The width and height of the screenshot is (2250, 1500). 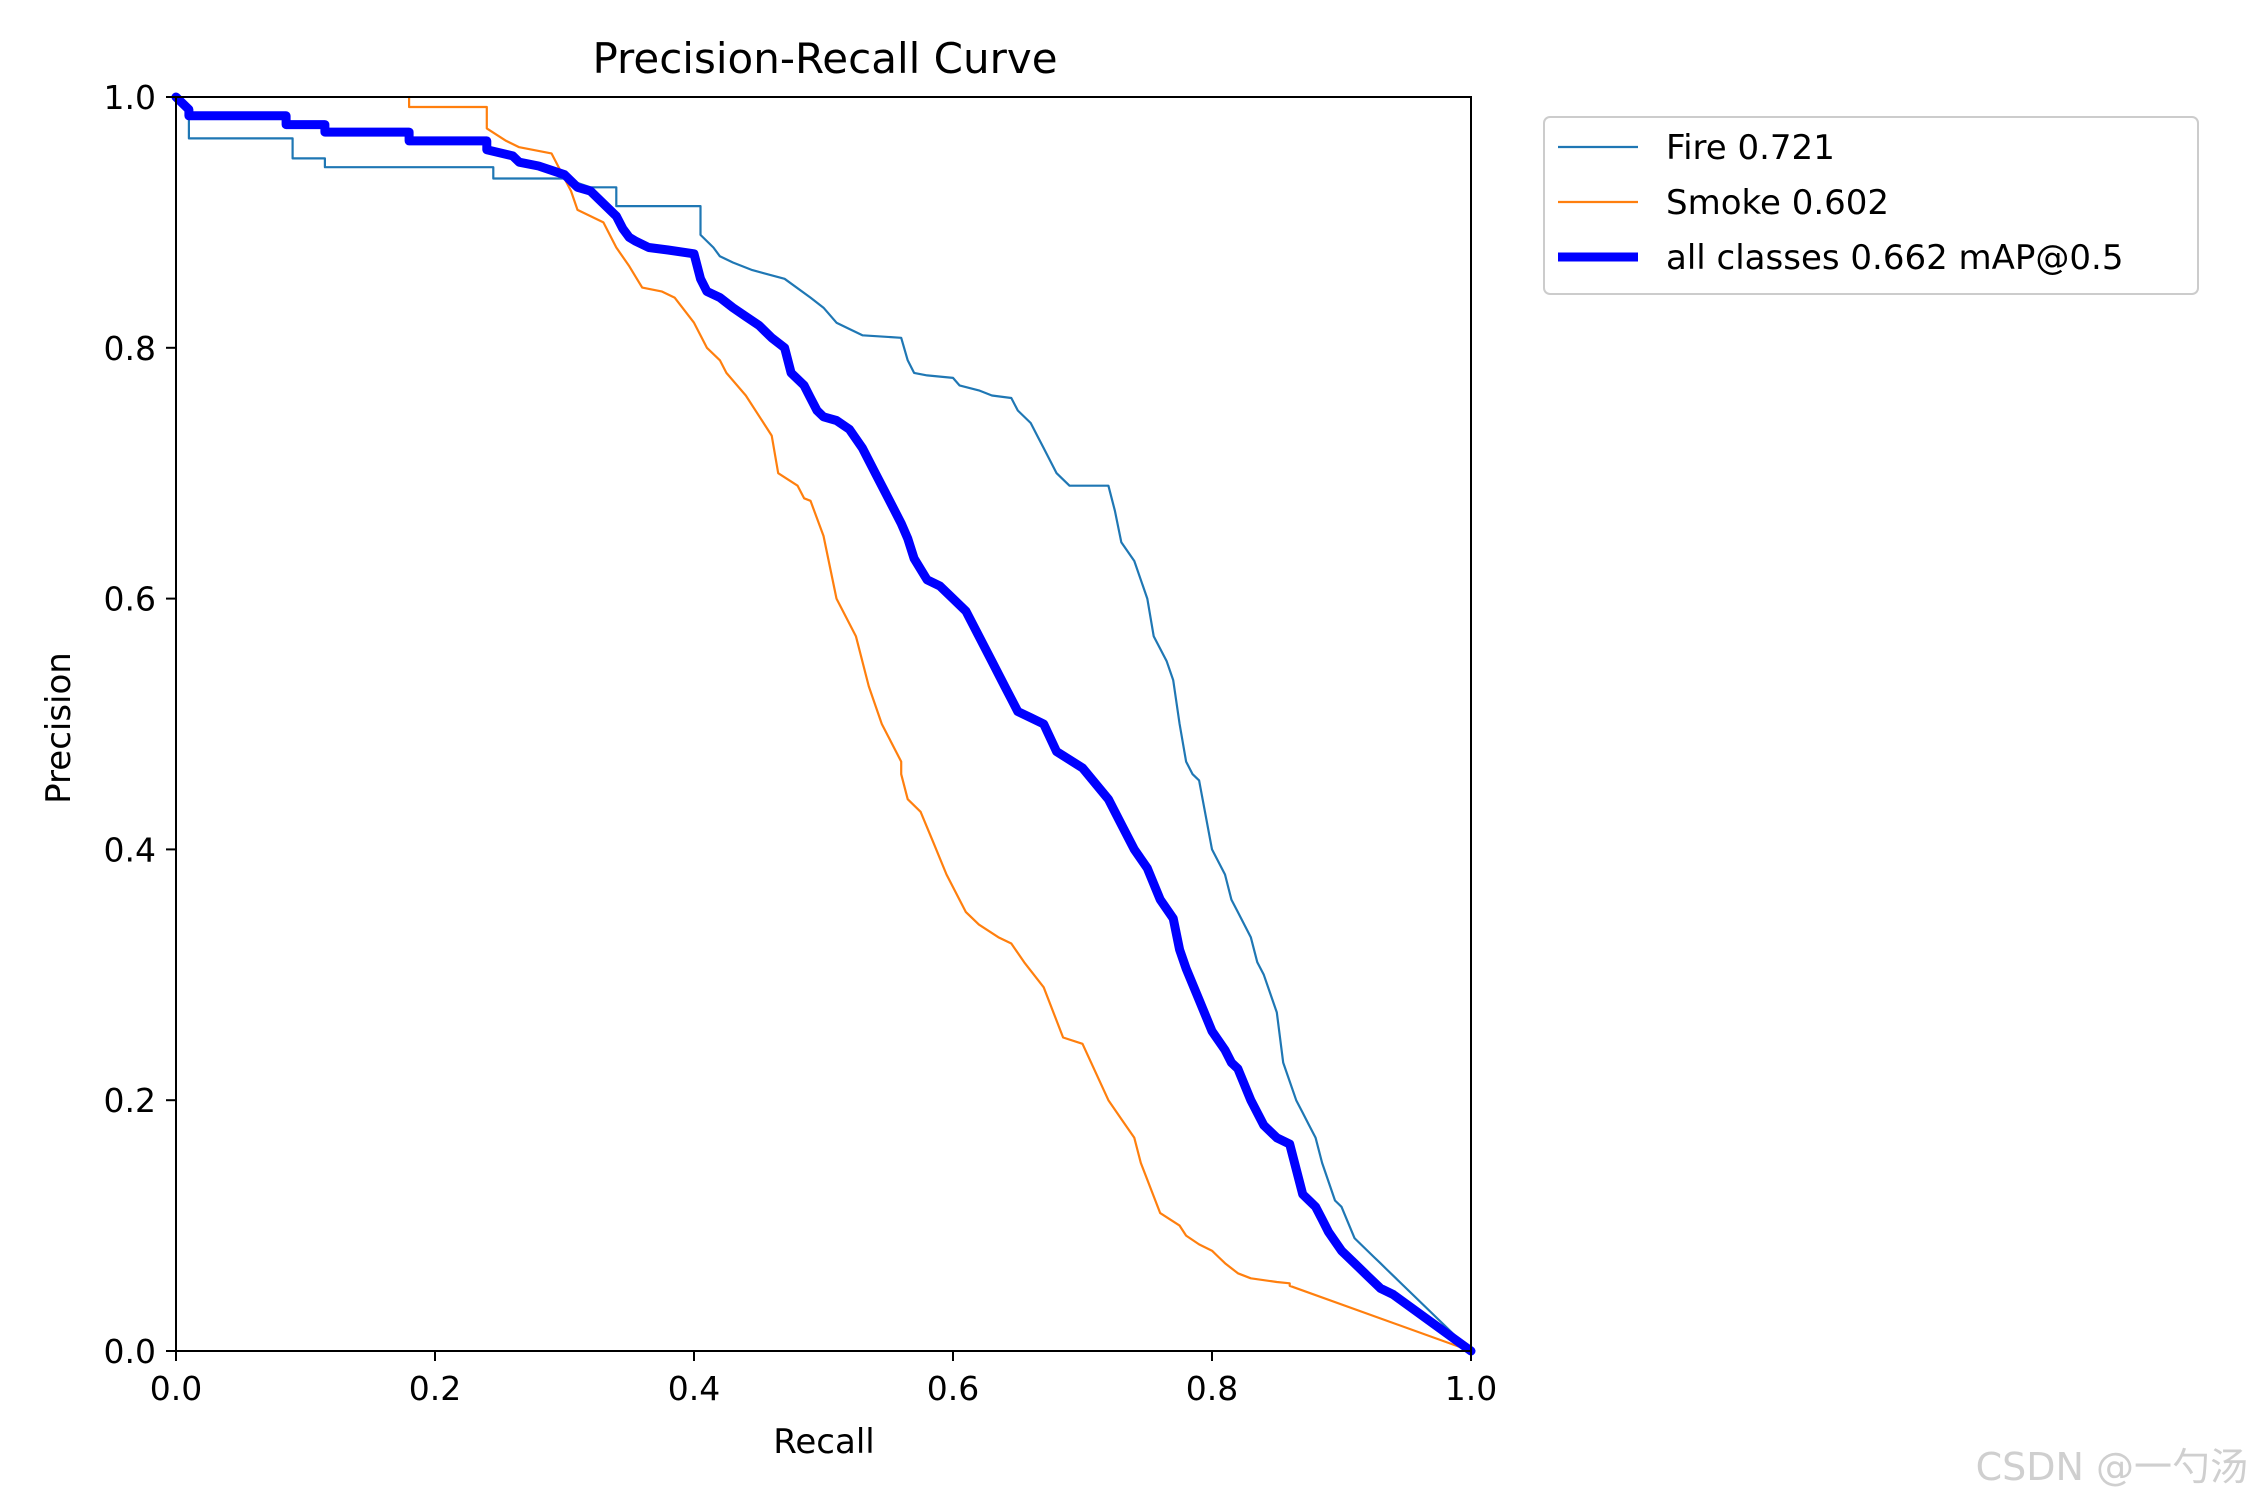 I want to click on y-axis-label: Precision, so click(x=59, y=728).